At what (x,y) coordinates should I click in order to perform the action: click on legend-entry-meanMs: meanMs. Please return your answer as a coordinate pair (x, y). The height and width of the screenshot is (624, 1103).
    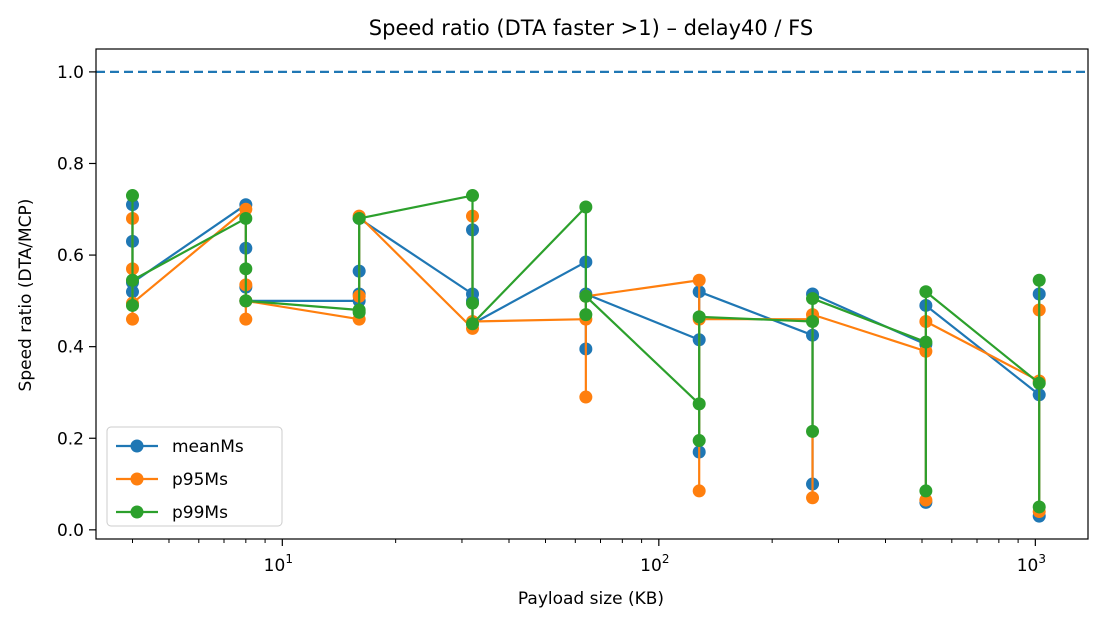
    Looking at the image, I should click on (180, 447).